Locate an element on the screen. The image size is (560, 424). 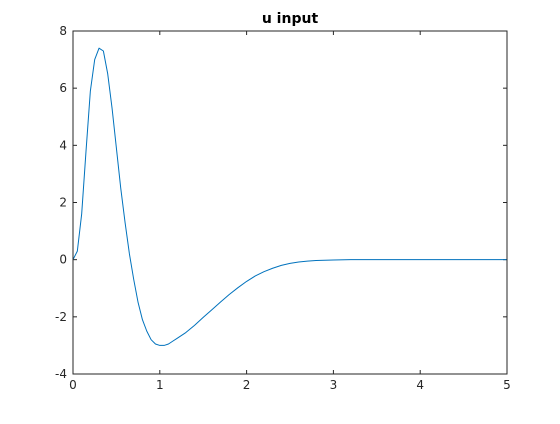
y-tick-label: 4 is located at coordinates (63, 145).